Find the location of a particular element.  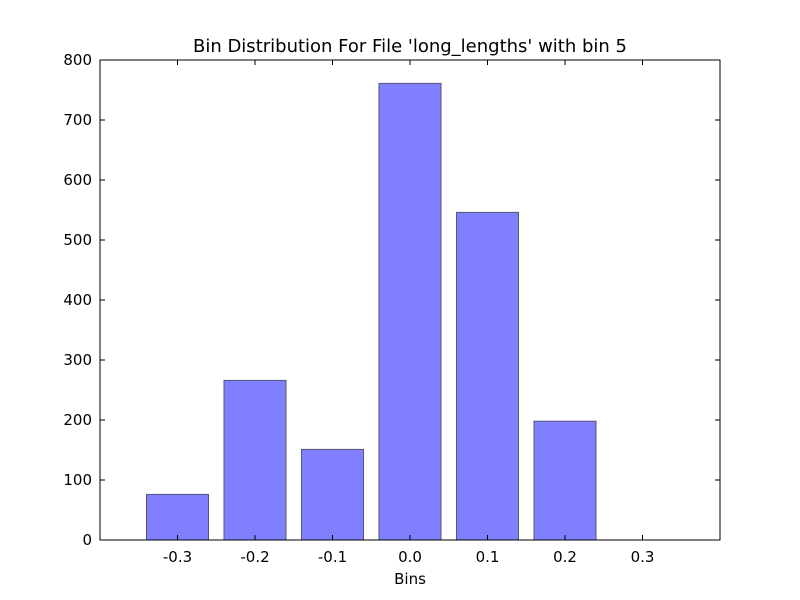

y-tick-label: 300 is located at coordinates (77, 360).